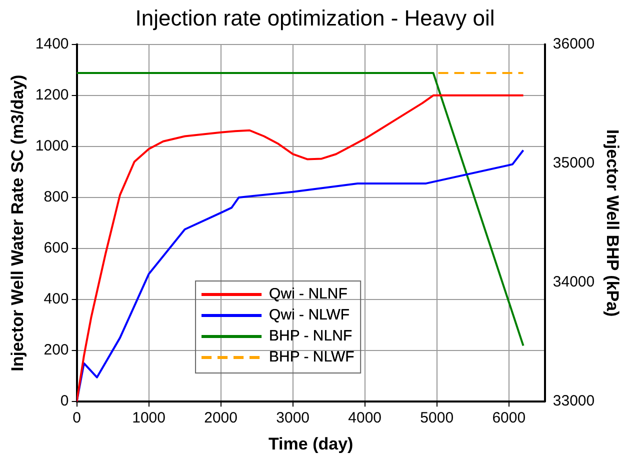 This screenshot has width=634, height=461. Describe the element at coordinates (573, 163) in the screenshot. I see `y2-tick-label: 35000` at that location.